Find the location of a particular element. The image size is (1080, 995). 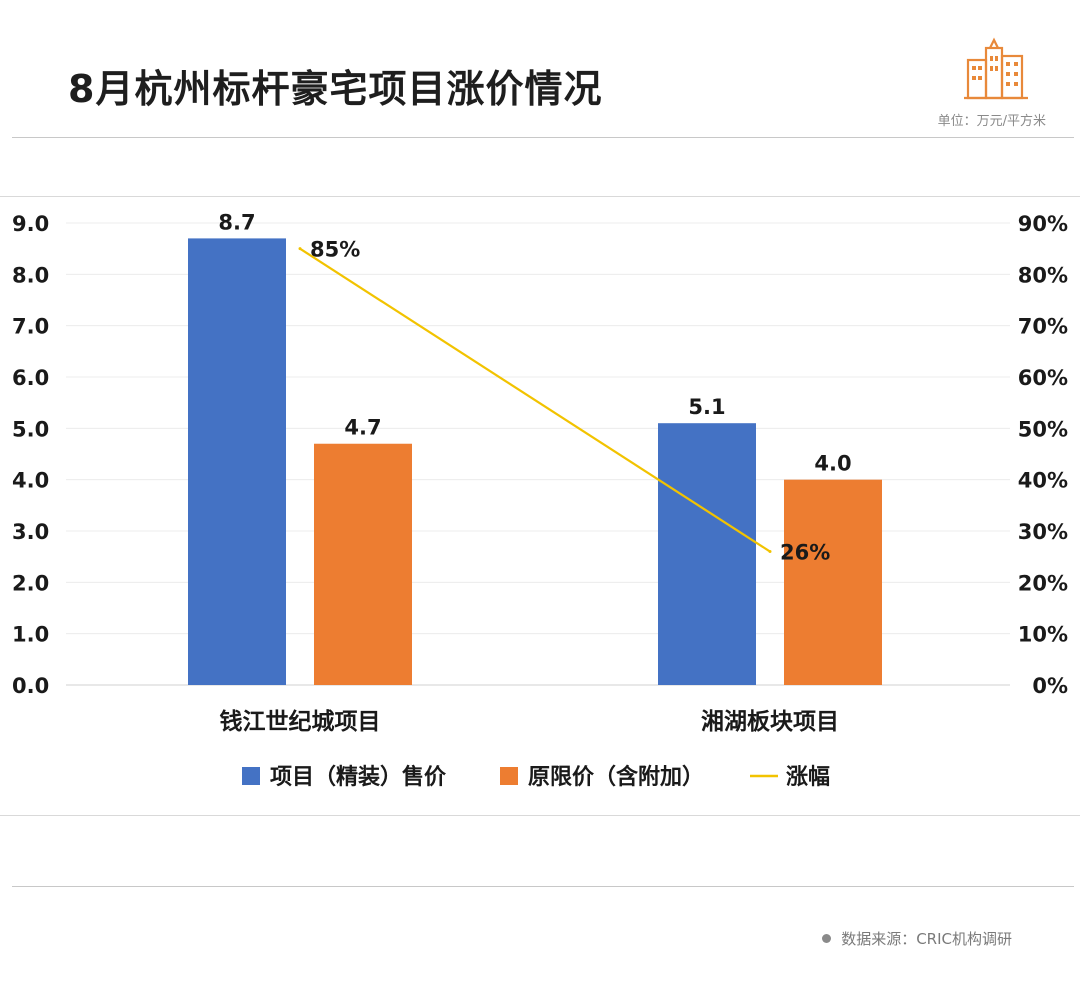

y-left-tick-label: 6.0 is located at coordinates (30, 378).